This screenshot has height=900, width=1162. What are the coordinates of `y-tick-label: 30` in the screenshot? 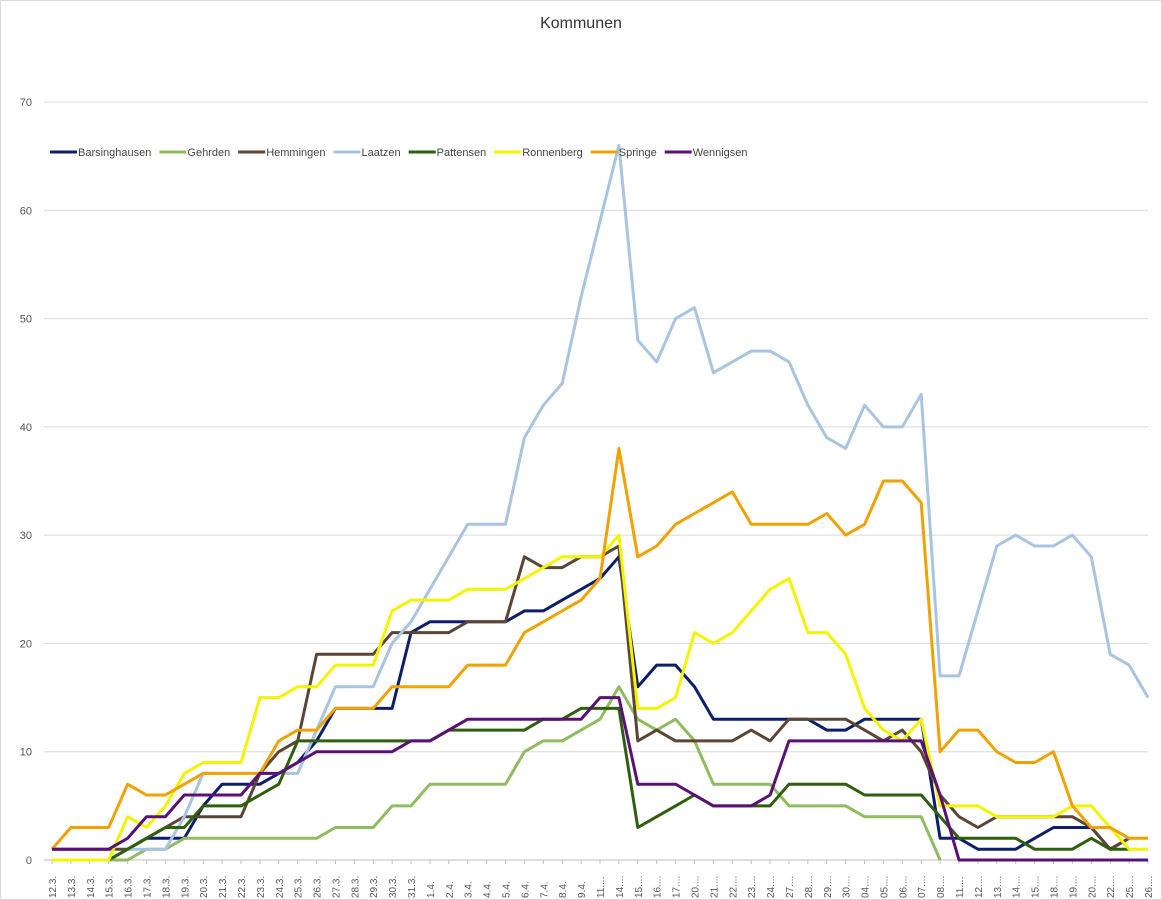 It's located at (26, 536).